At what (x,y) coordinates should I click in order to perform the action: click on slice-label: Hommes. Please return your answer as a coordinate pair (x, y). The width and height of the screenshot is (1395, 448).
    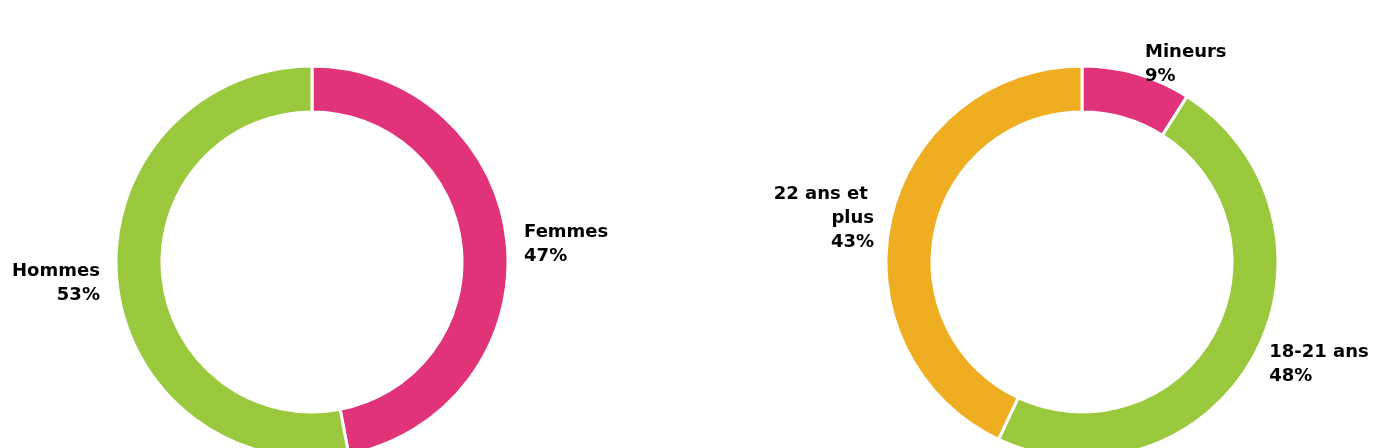
    Looking at the image, I should click on (56, 270).